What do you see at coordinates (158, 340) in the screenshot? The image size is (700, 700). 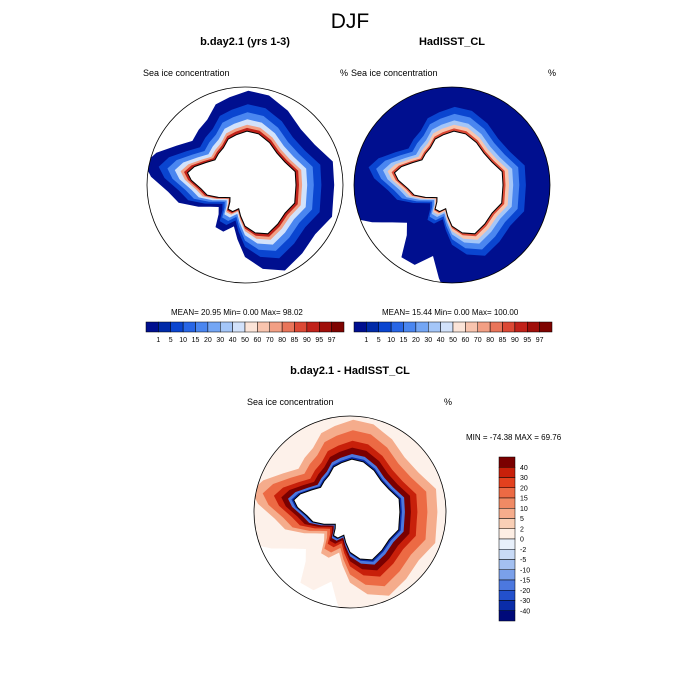 I see `model-colorbar-tick-label: 1` at bounding box center [158, 340].